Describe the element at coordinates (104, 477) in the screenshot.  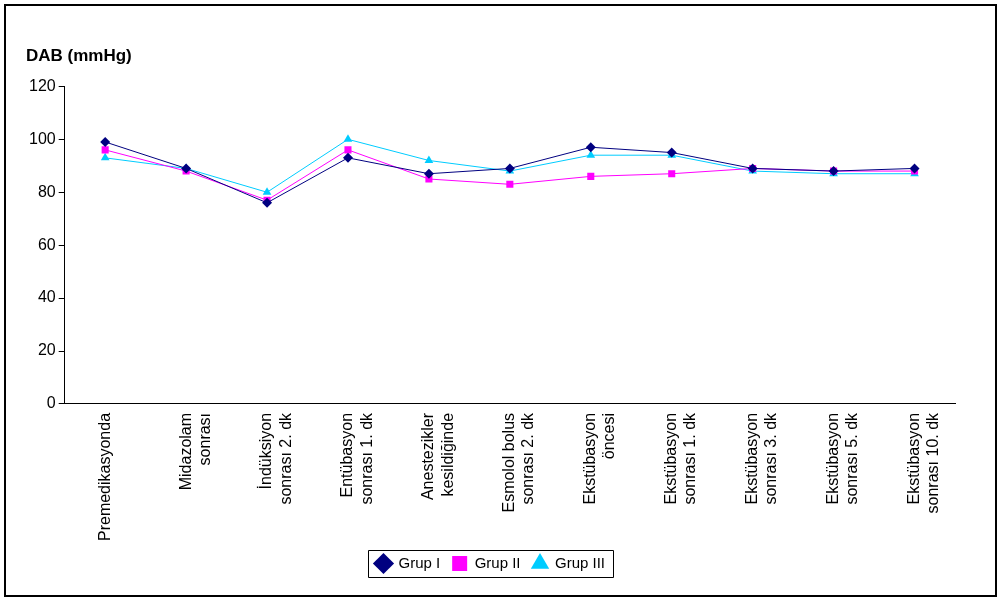
I see `x-tick-label: Premedikasyonda` at that location.